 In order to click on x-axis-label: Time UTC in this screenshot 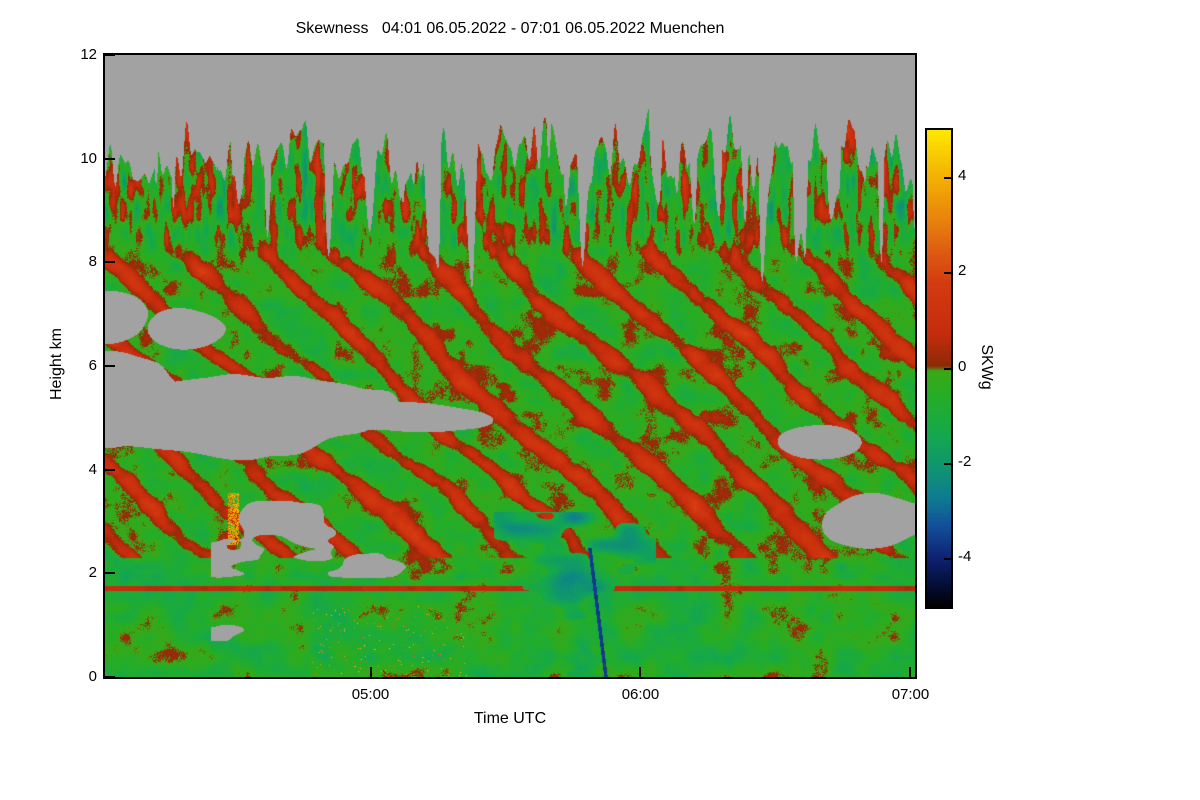, I will do `click(510, 718)`.